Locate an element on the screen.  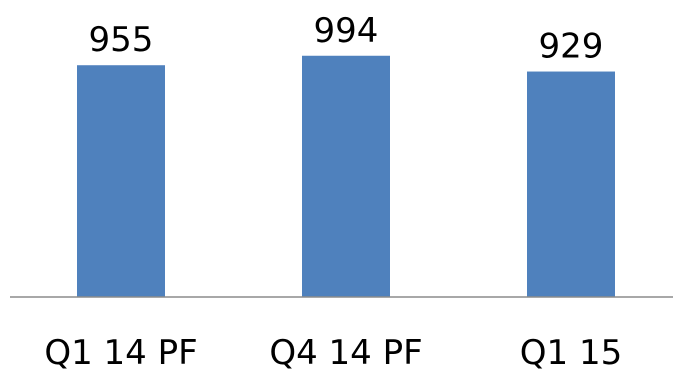
bar-value-label: 994 is located at coordinates (346, 31).